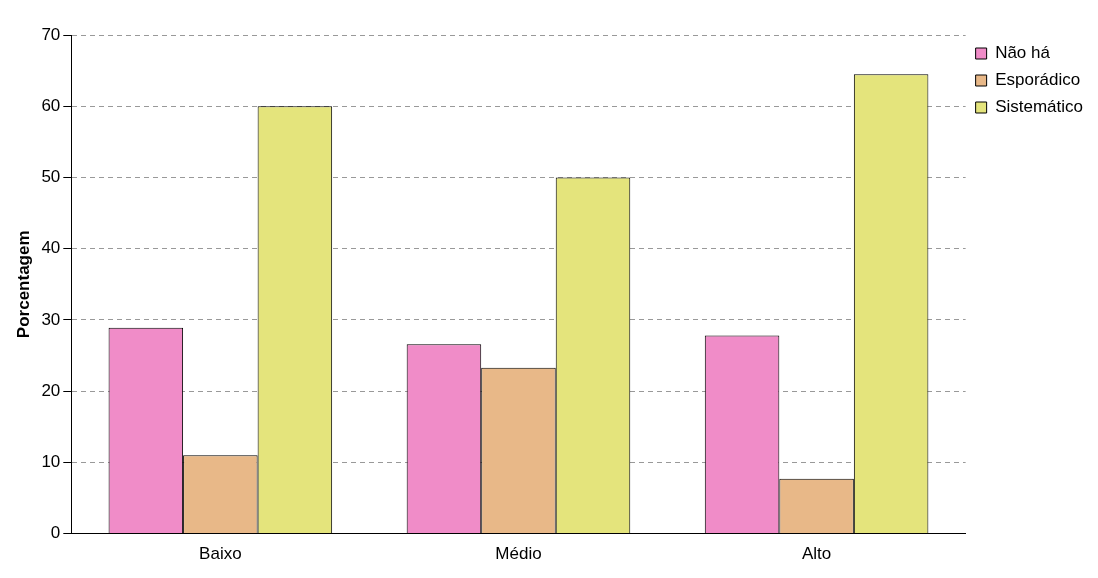 This screenshot has height=578, width=1098. What do you see at coordinates (1038, 80) in the screenshot?
I see `legend-label: Esporádico` at bounding box center [1038, 80].